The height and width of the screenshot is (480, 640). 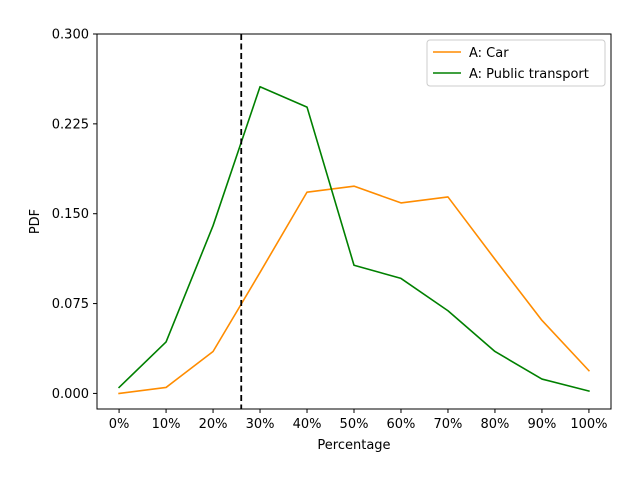 I want to click on x-tick-label: 90%, so click(x=541, y=424).